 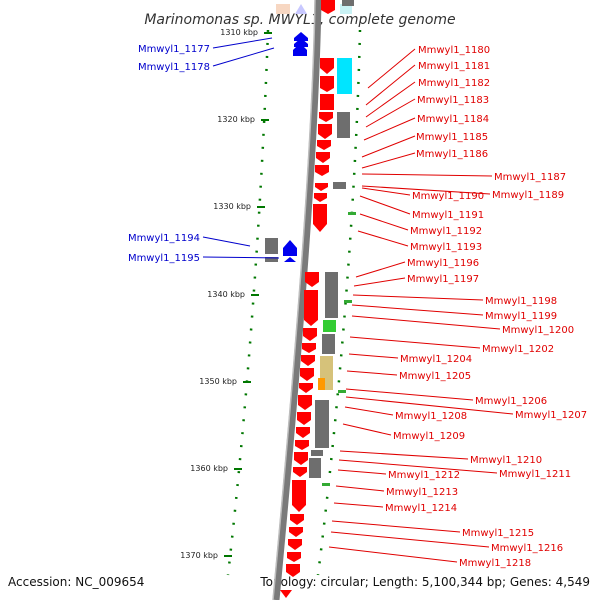 What do you see at coordinates (294, 300) in the screenshot?
I see `backbone-highlight` at bounding box center [294, 300].